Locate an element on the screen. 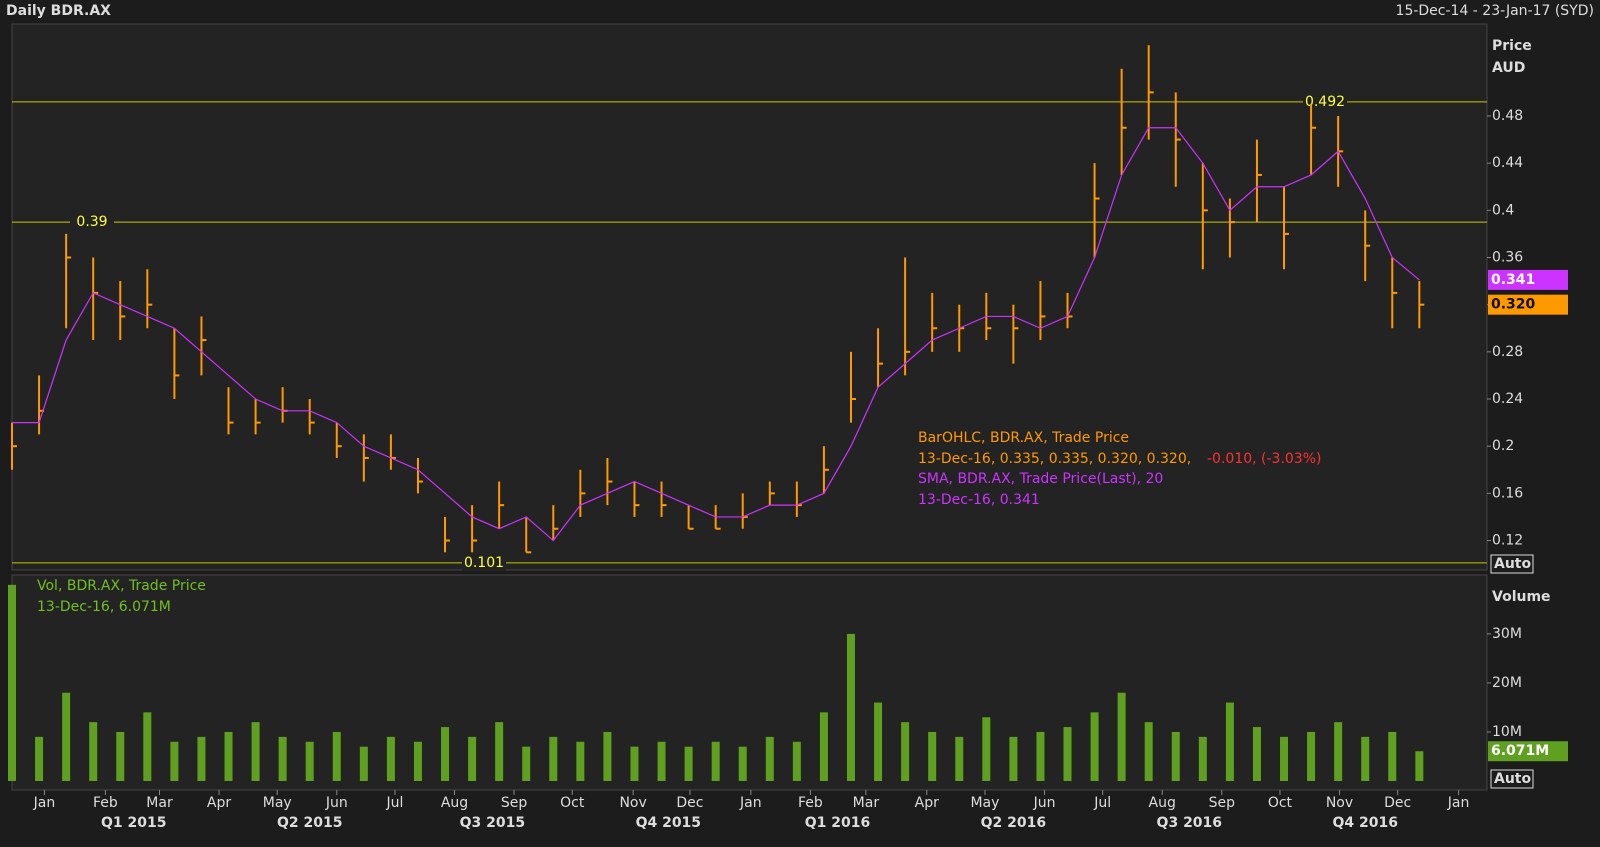  y-tick-label: 0.2 is located at coordinates (1503, 446).